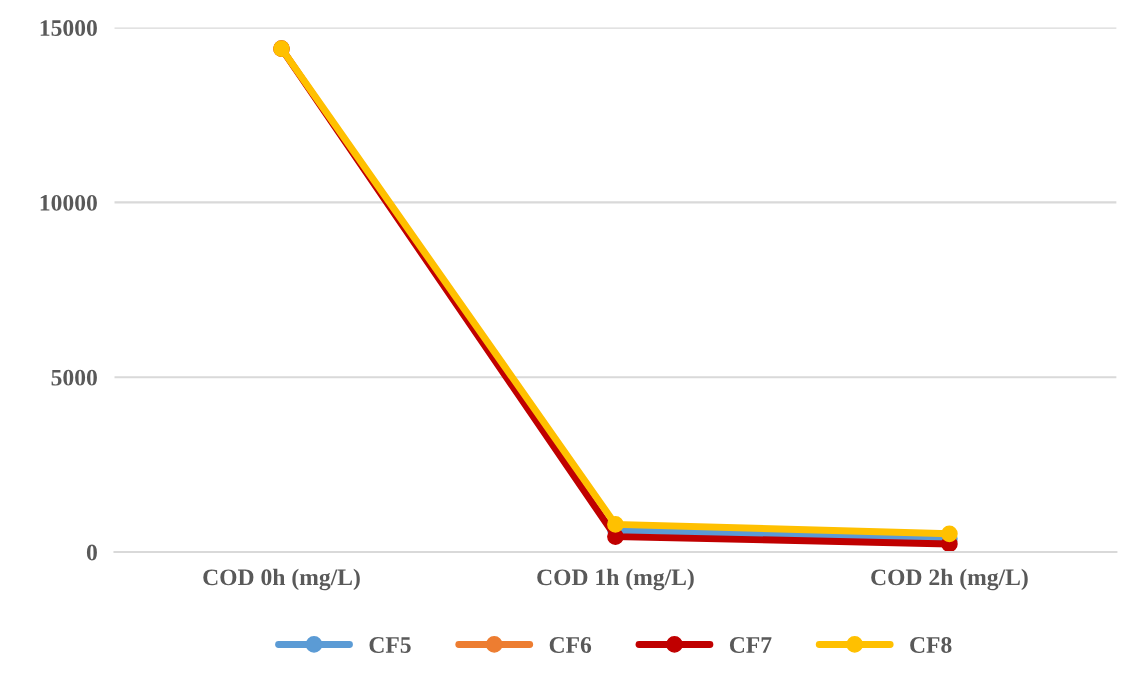 The height and width of the screenshot is (690, 1145). Describe the element at coordinates (931, 645) in the screenshot. I see `legend-label: CF8` at that location.